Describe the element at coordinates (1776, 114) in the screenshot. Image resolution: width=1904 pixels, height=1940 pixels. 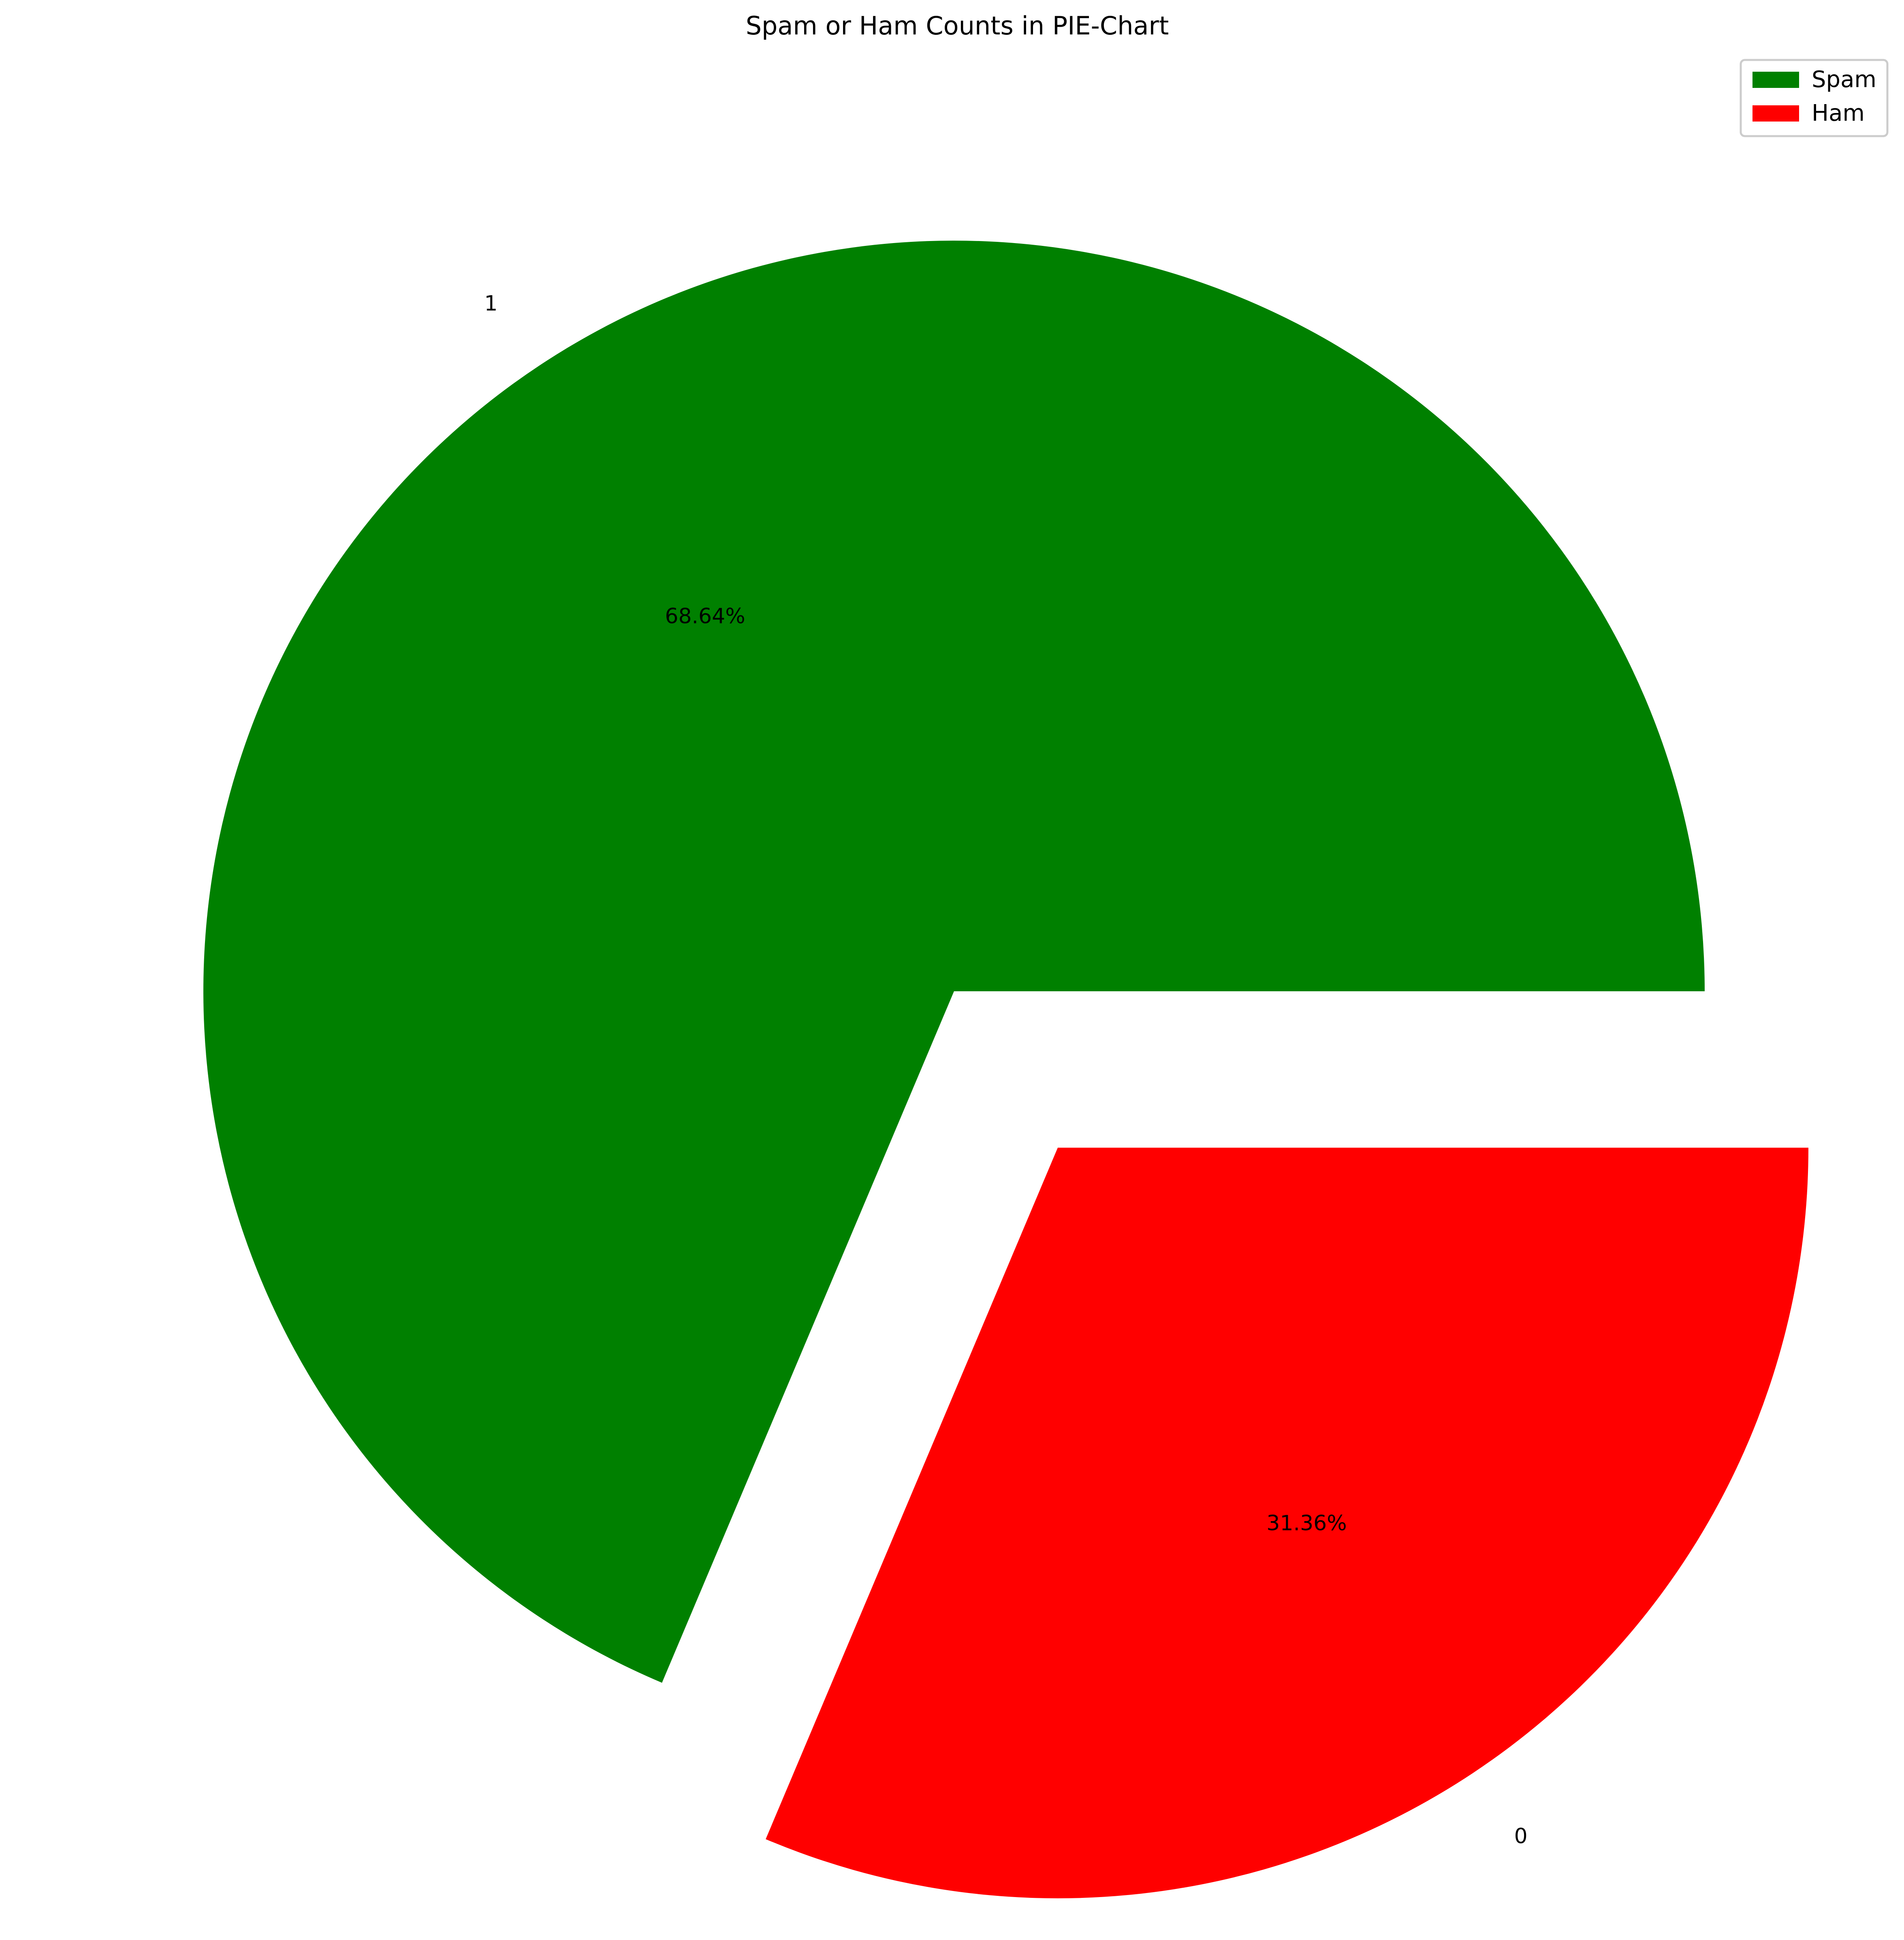
I see `legend-swatch-ham` at that location.